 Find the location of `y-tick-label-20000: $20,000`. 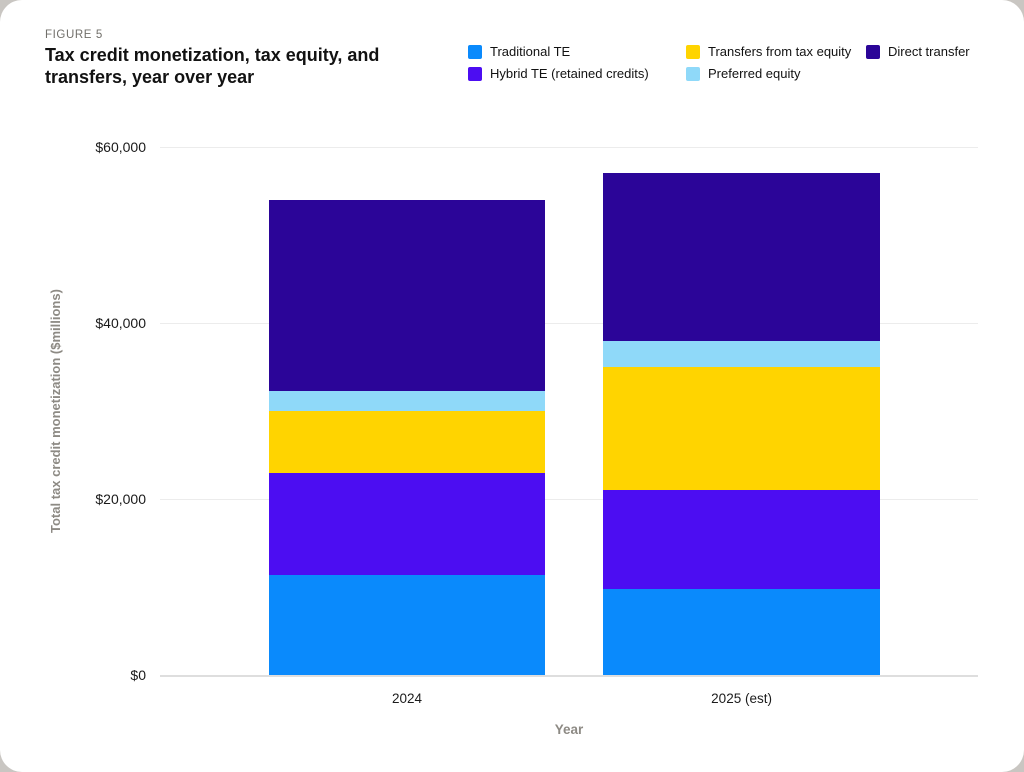

y-tick-label-20000: $20,000 is located at coordinates (120, 499).